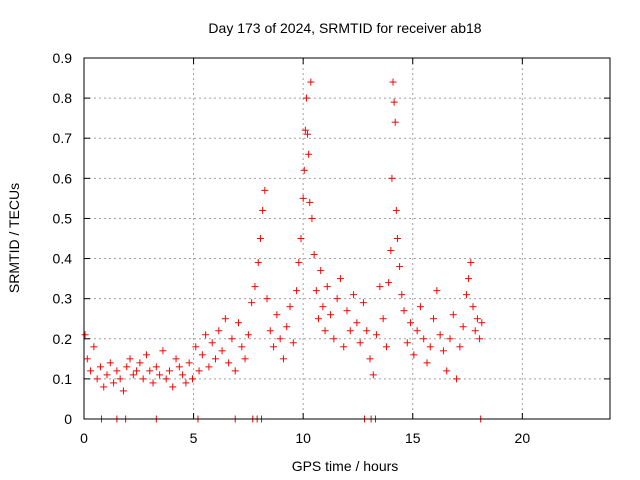 The height and width of the screenshot is (480, 640). I want to click on y-tick-label: 0.6, so click(63, 178).